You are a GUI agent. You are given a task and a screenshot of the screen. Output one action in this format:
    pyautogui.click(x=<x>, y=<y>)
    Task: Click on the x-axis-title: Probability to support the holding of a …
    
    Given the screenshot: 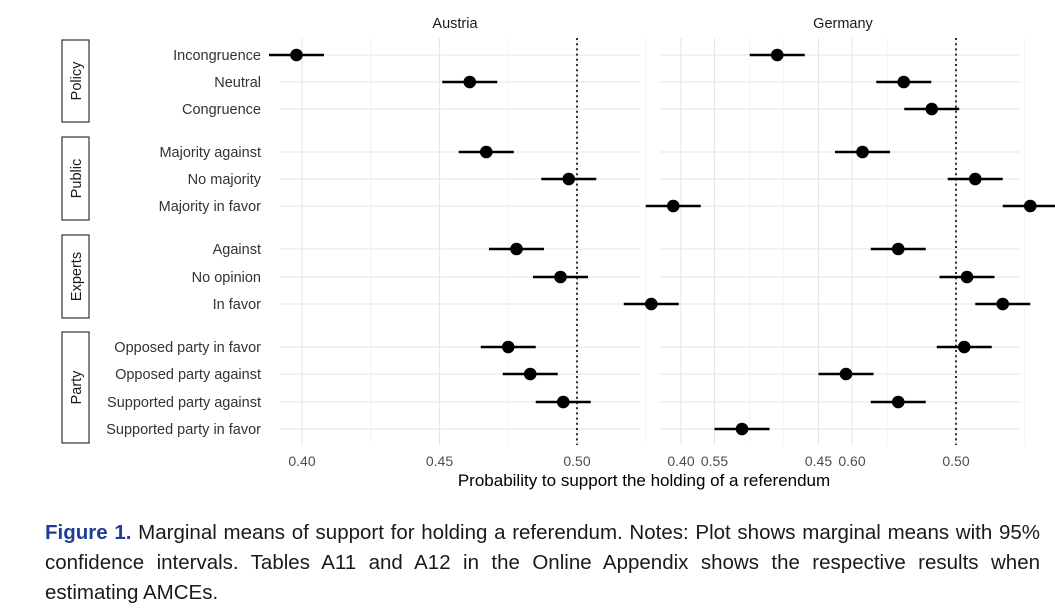 What is the action you would take?
    pyautogui.click(x=644, y=480)
    